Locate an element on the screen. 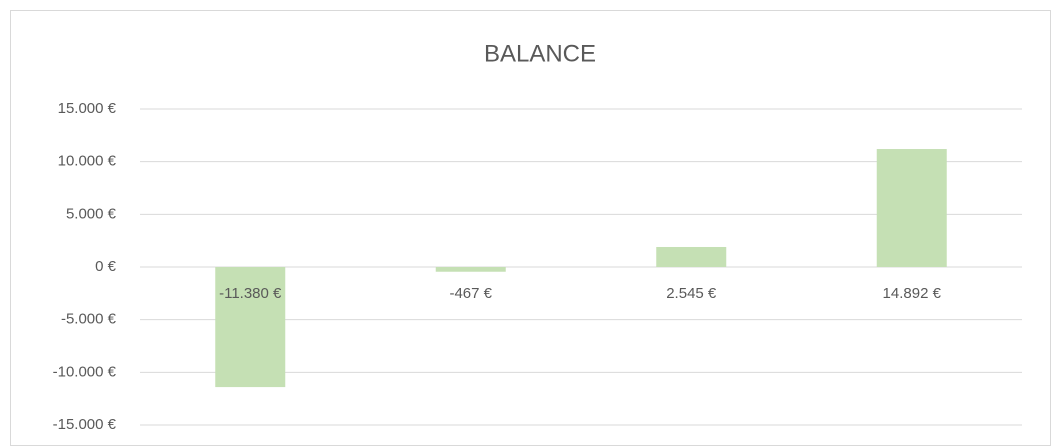 The height and width of the screenshot is (447, 1062). y-tick-label: -15.000 € is located at coordinates (85, 424).